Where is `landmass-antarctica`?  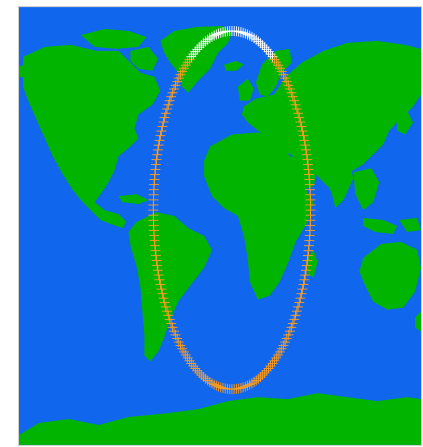 landmass-antarctica is located at coordinates (220, 419).